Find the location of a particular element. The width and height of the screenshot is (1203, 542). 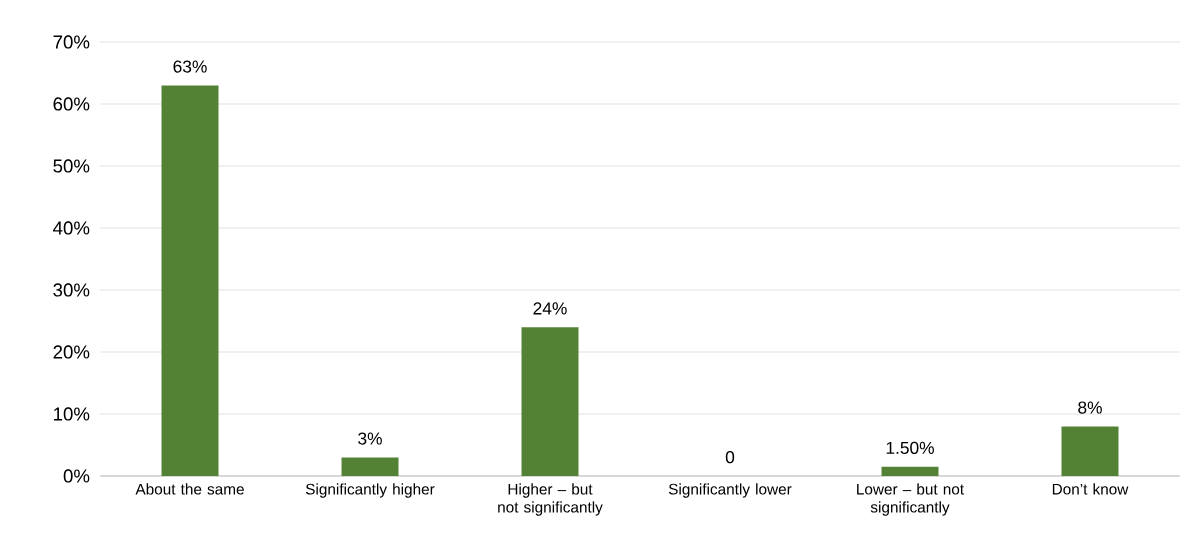

y-tick-label: 60% is located at coordinates (71, 104).